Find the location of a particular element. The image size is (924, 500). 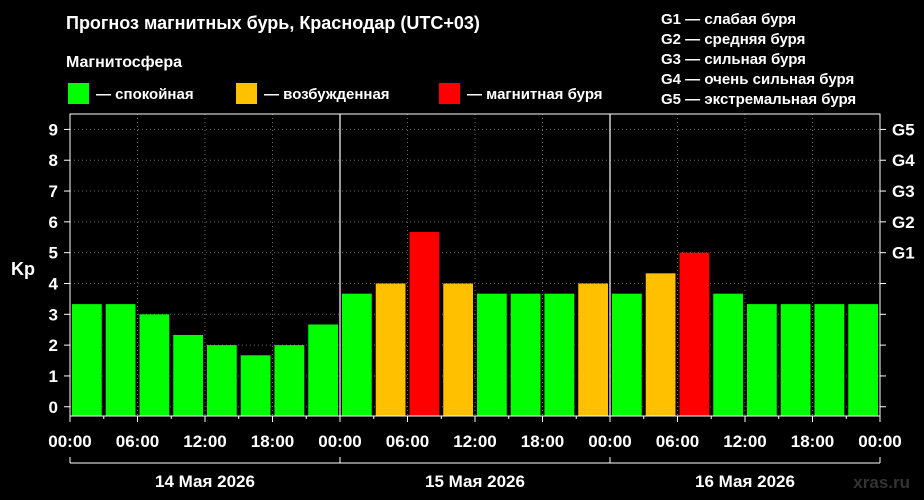

g-legend-g1: G1 — слабая буря is located at coordinates (728, 19).